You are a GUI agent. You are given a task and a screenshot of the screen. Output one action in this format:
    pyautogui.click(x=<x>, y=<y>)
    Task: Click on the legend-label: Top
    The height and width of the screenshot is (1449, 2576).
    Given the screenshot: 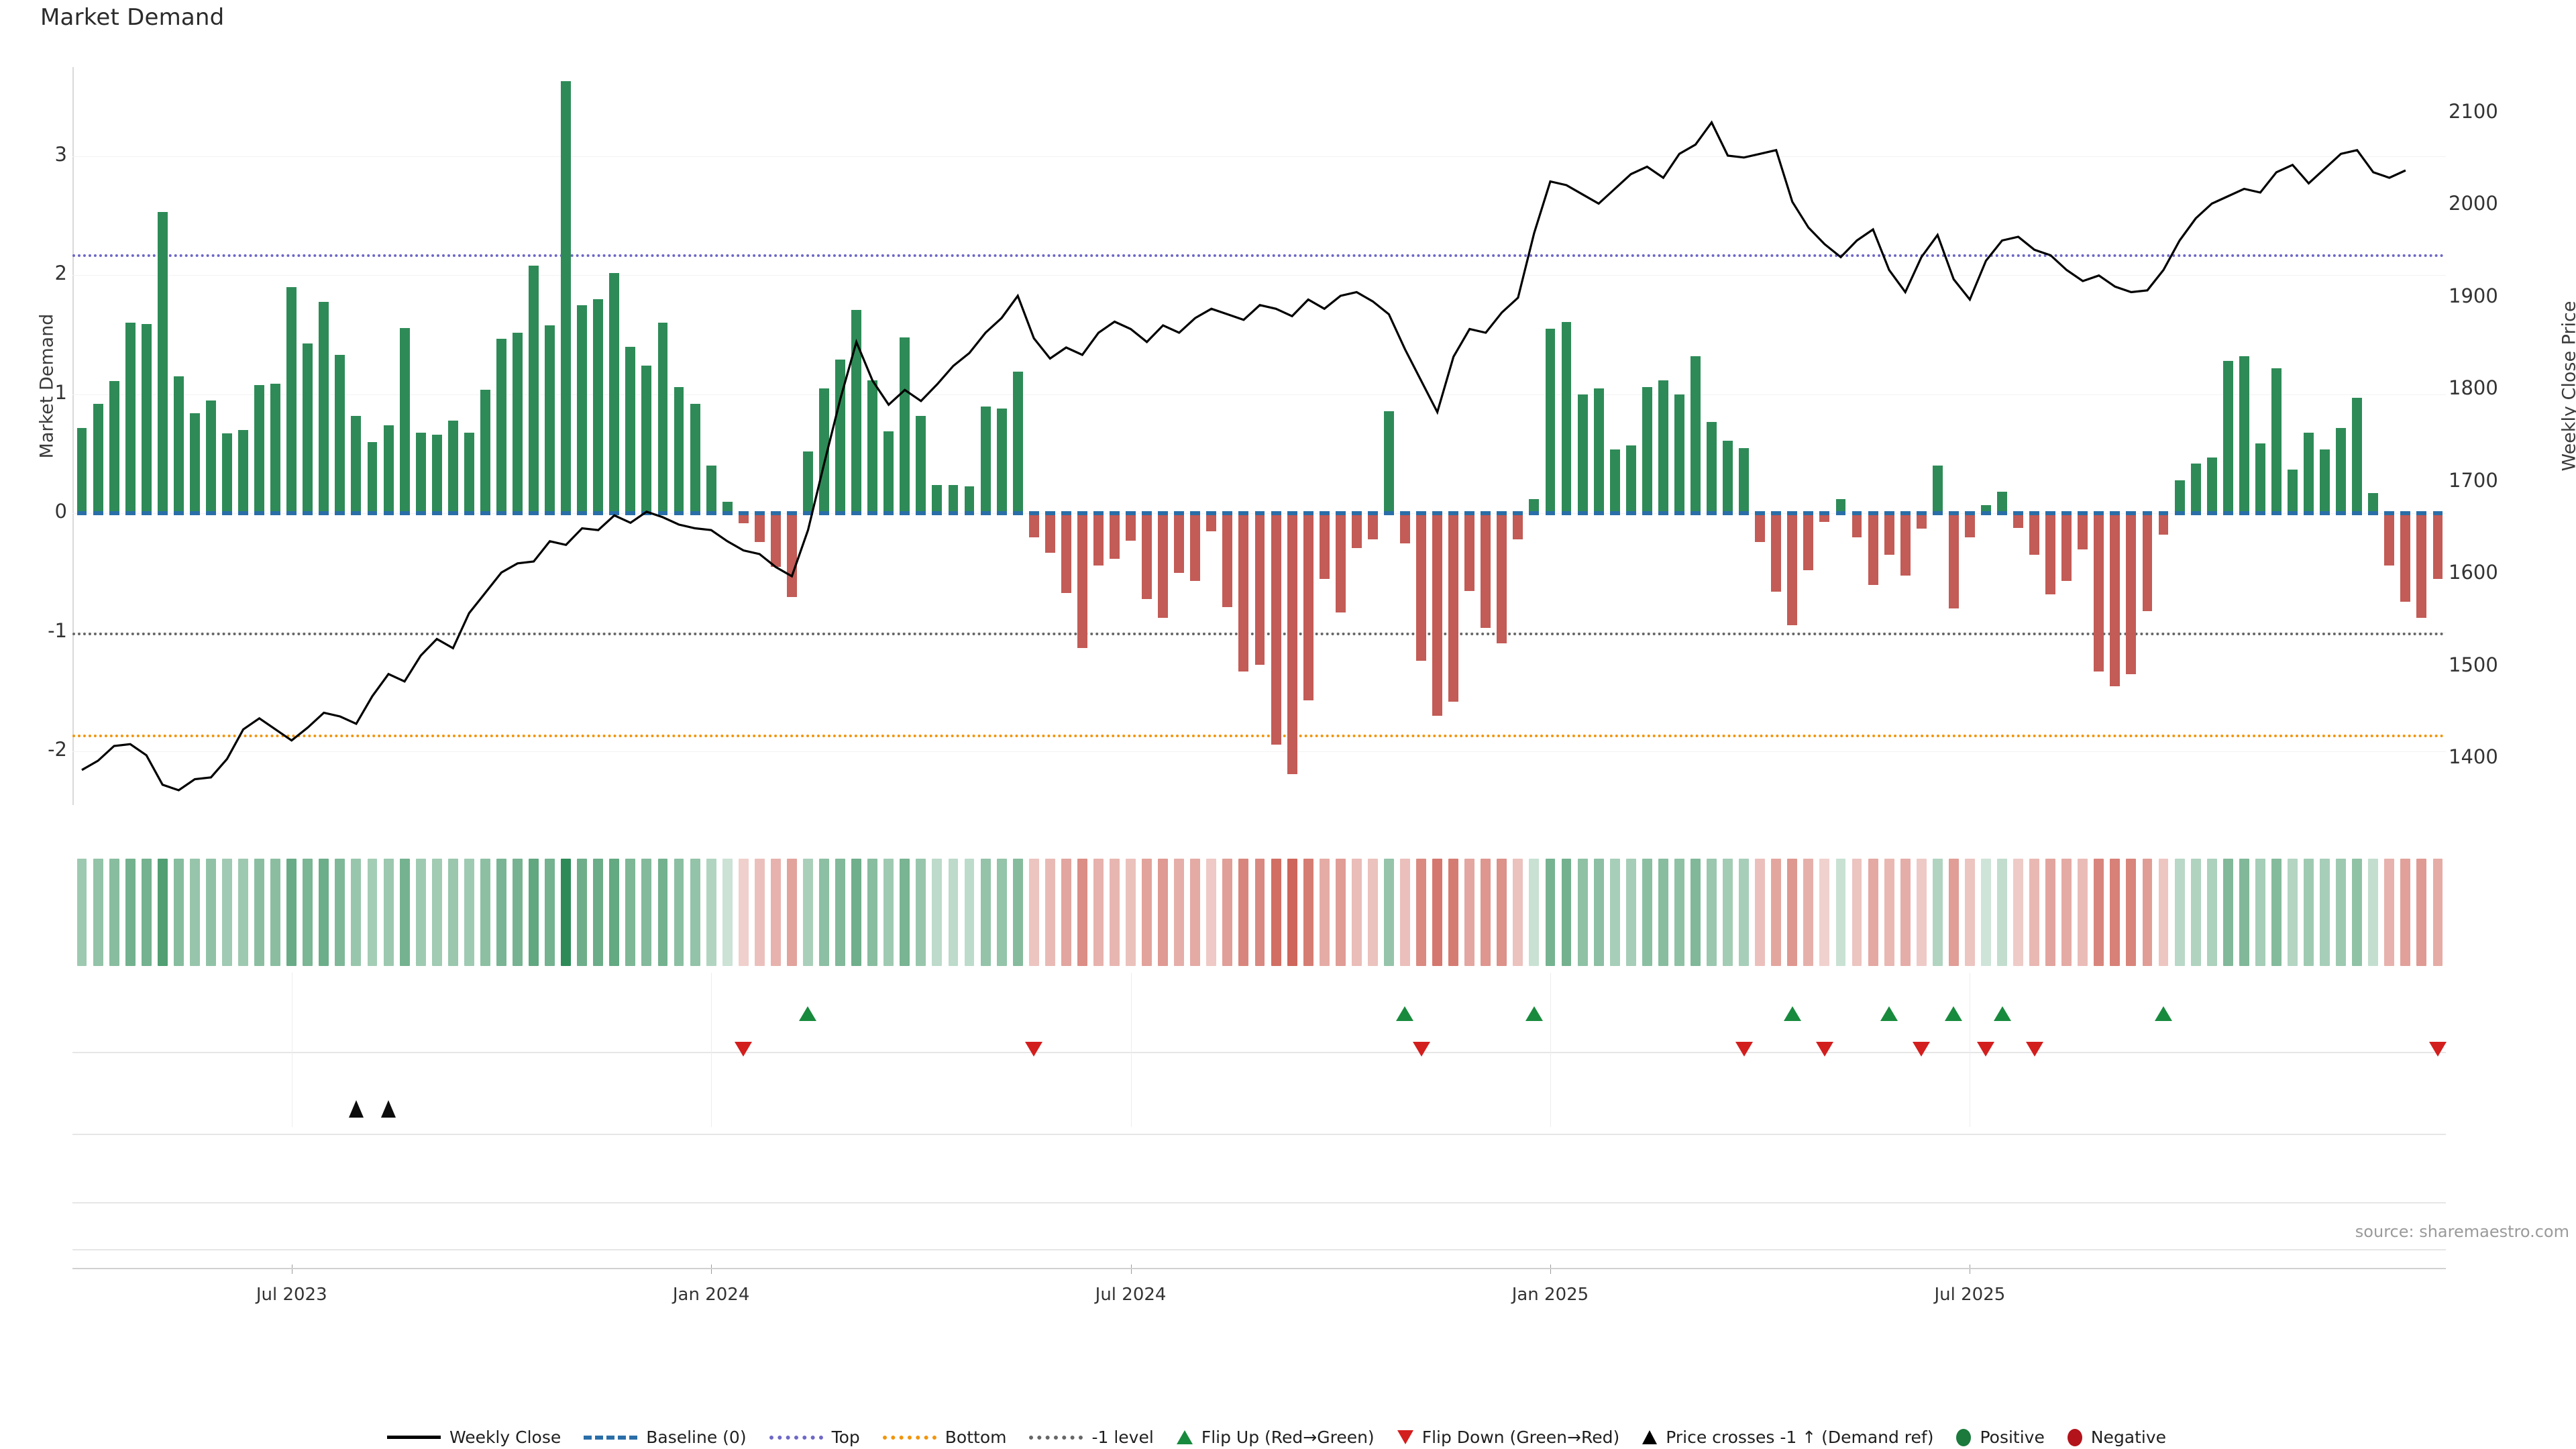 What is the action you would take?
    pyautogui.click(x=845, y=1437)
    